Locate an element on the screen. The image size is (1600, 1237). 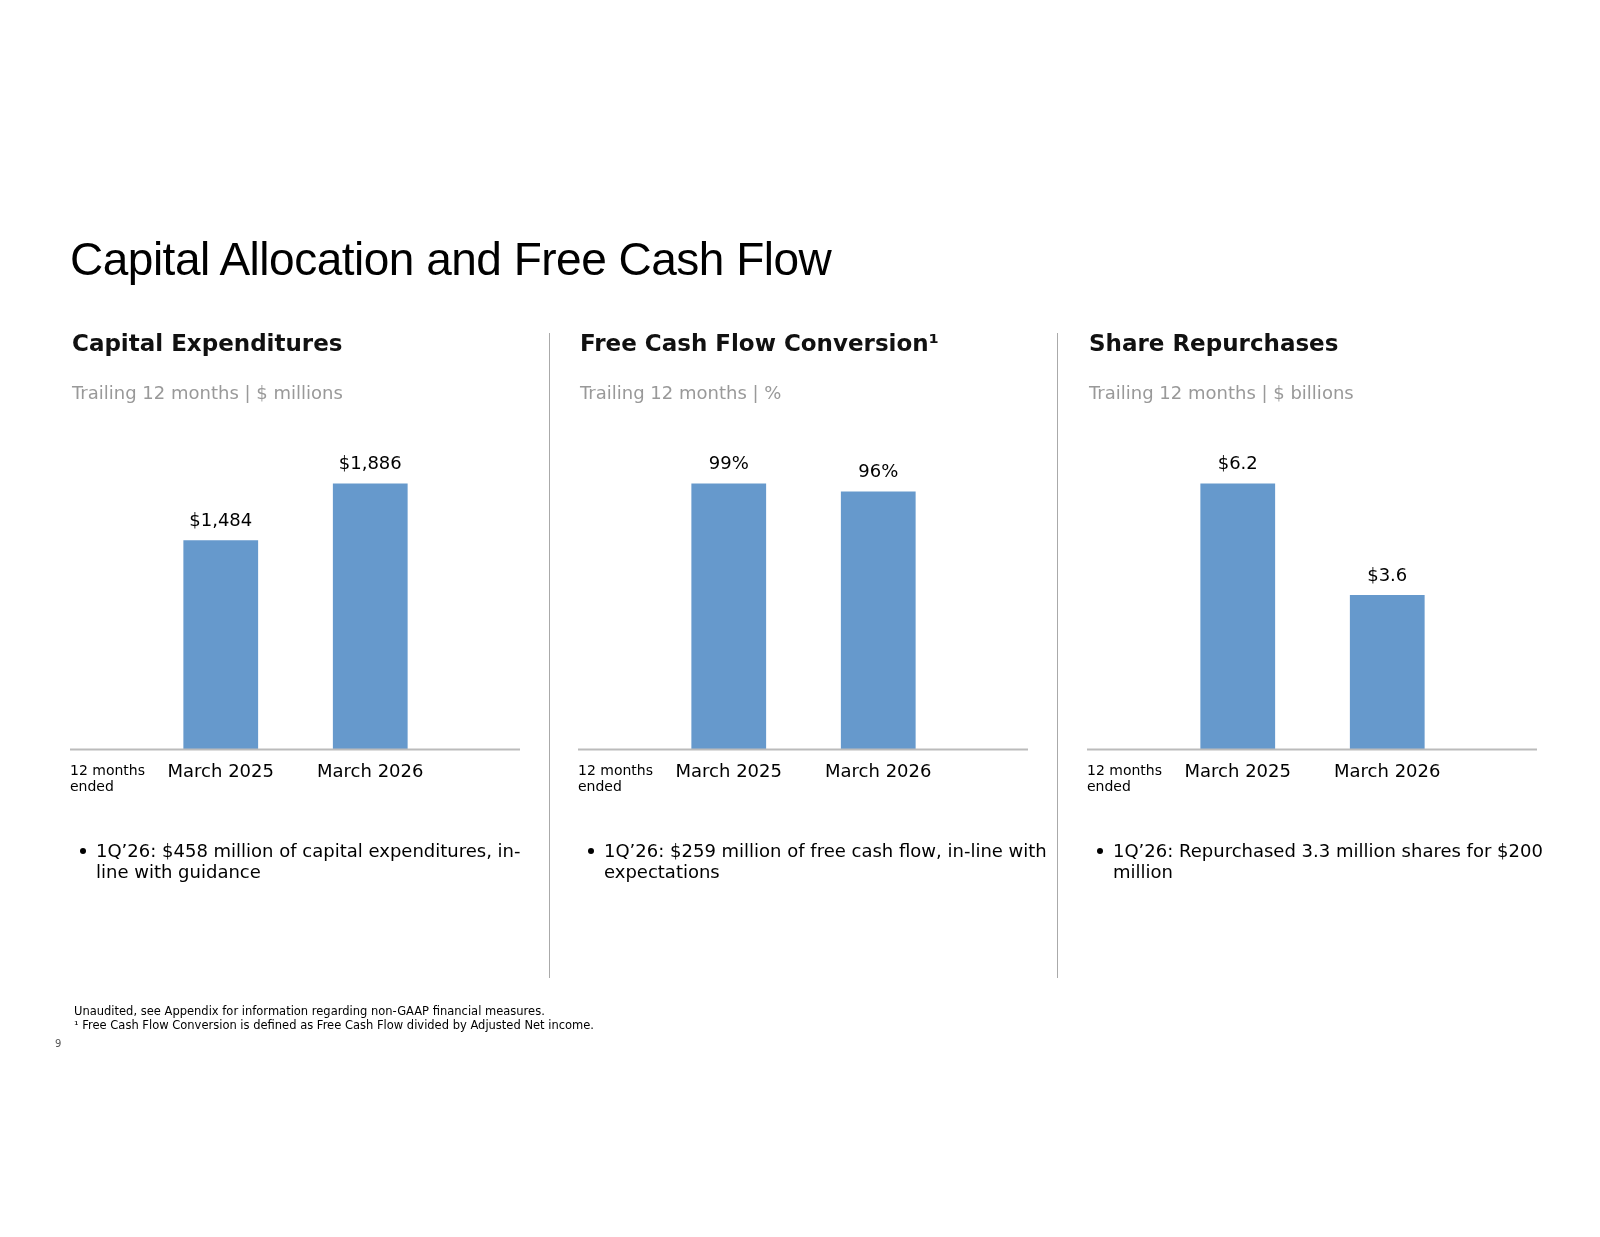
text: 1Q’26: Repurchased 3.3 million shares for $200 million is located at coordinates (1328, 861).